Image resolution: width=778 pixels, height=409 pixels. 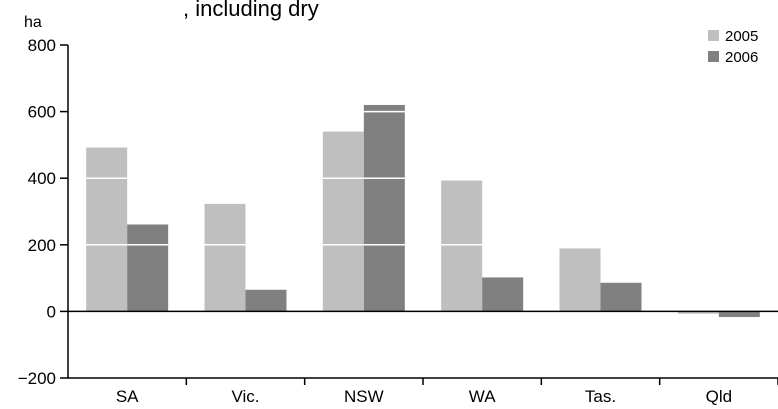 What do you see at coordinates (127, 396) in the screenshot?
I see `x-tick-label: SA` at bounding box center [127, 396].